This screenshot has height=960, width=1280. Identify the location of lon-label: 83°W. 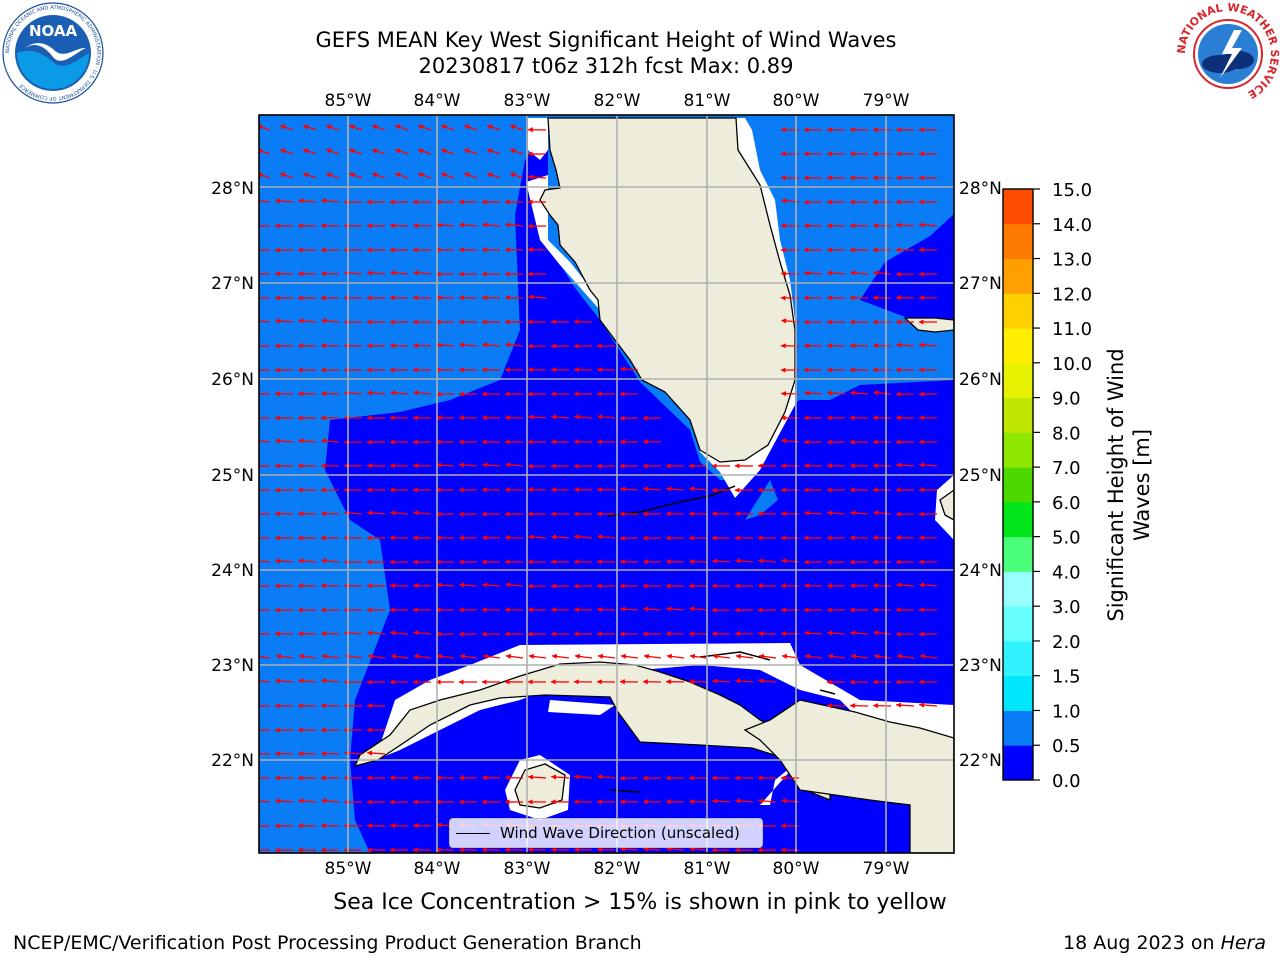
(527, 101).